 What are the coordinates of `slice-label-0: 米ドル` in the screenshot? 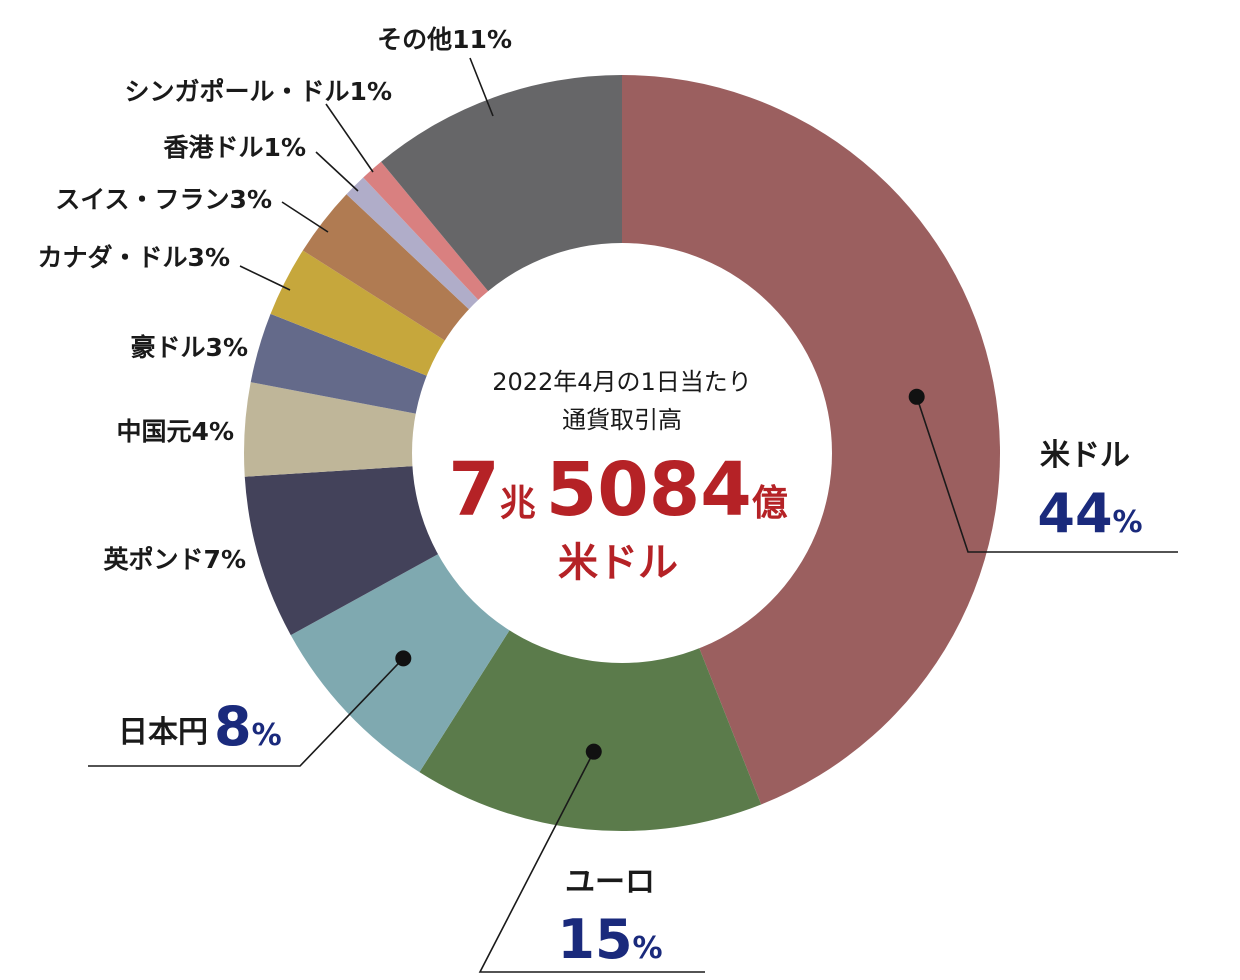 It's located at (1085, 455).